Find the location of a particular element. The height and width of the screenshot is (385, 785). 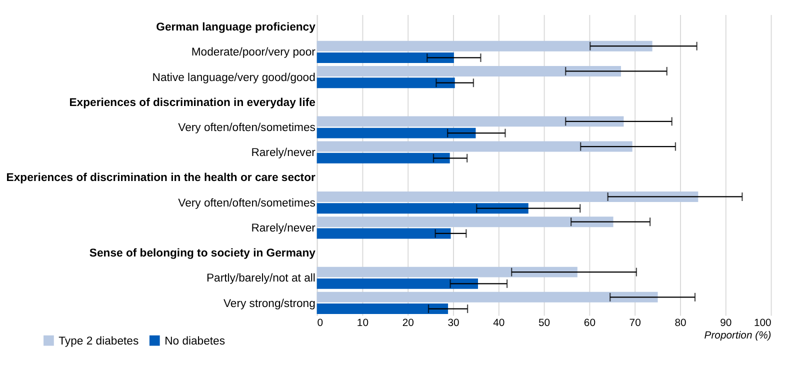

x-tick-label: 30 is located at coordinates (454, 324).